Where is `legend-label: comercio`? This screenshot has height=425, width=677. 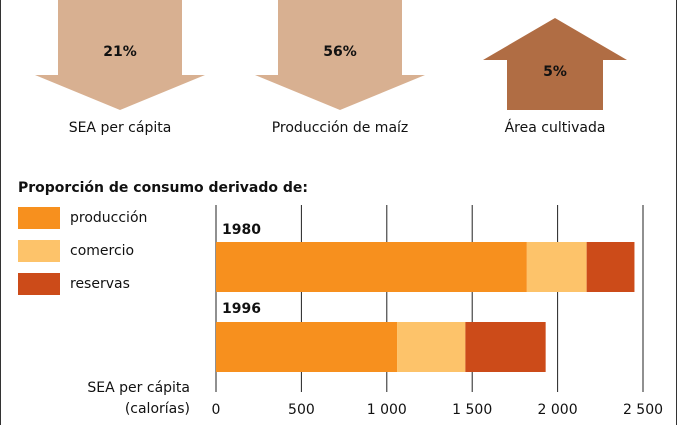 legend-label: comercio is located at coordinates (102, 251).